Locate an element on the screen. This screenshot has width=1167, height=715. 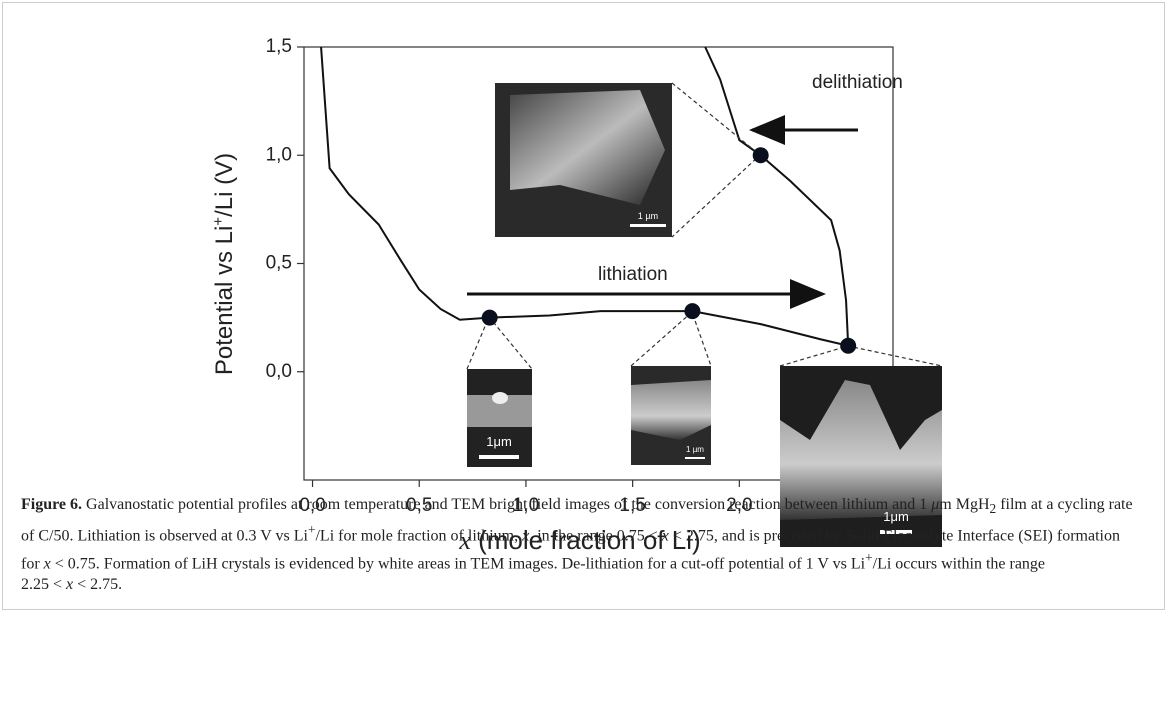
x-label-text: (mole fraction of Li) is located at coordinates (586, 540).